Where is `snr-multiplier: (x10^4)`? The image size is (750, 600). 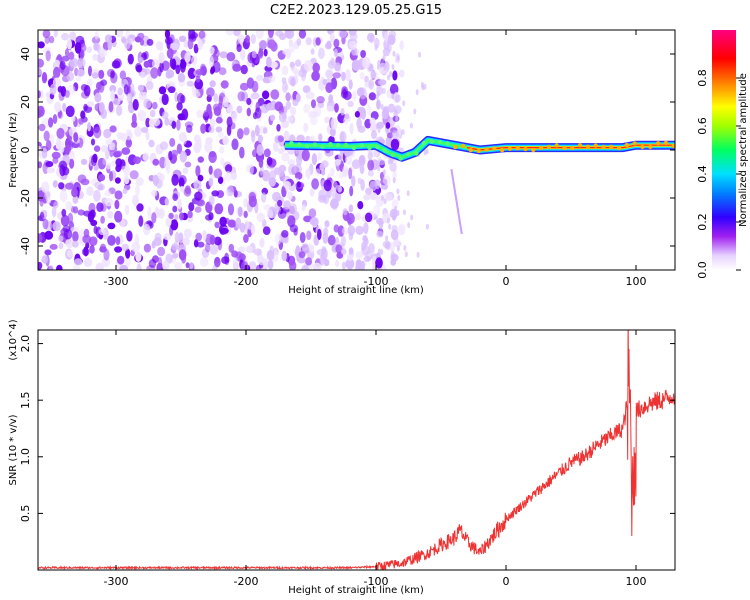
snr-multiplier: (x10^4) is located at coordinates (13, 339).